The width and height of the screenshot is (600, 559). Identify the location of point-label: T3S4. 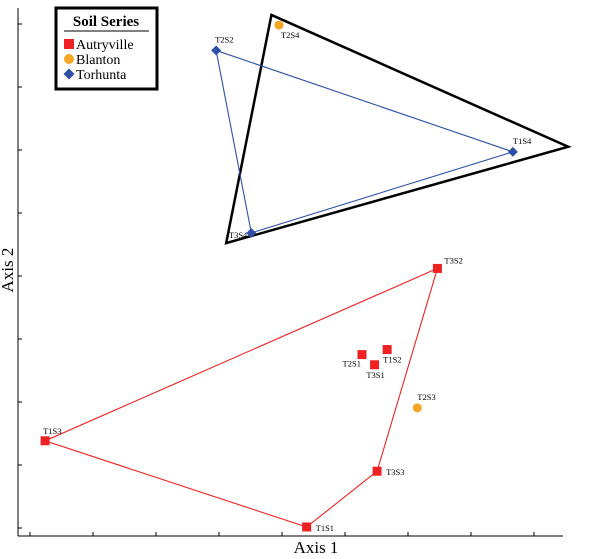
(238, 235).